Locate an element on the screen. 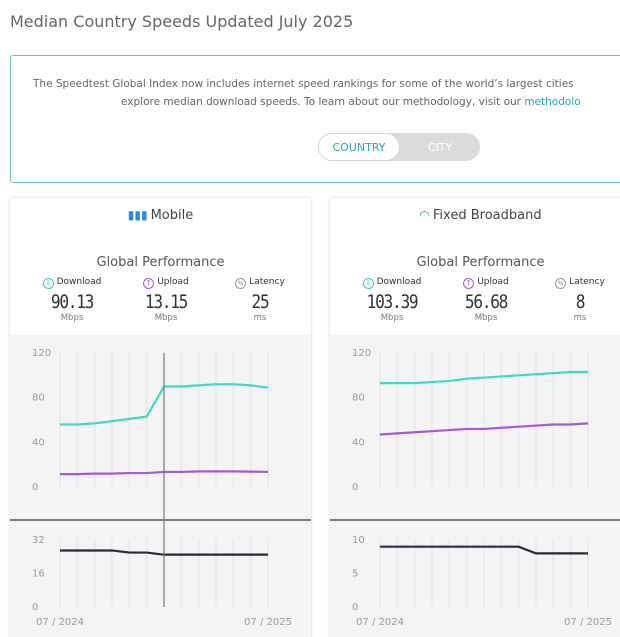  stat: ↑ Upload 13.15 Mbps is located at coordinates (166, 300).